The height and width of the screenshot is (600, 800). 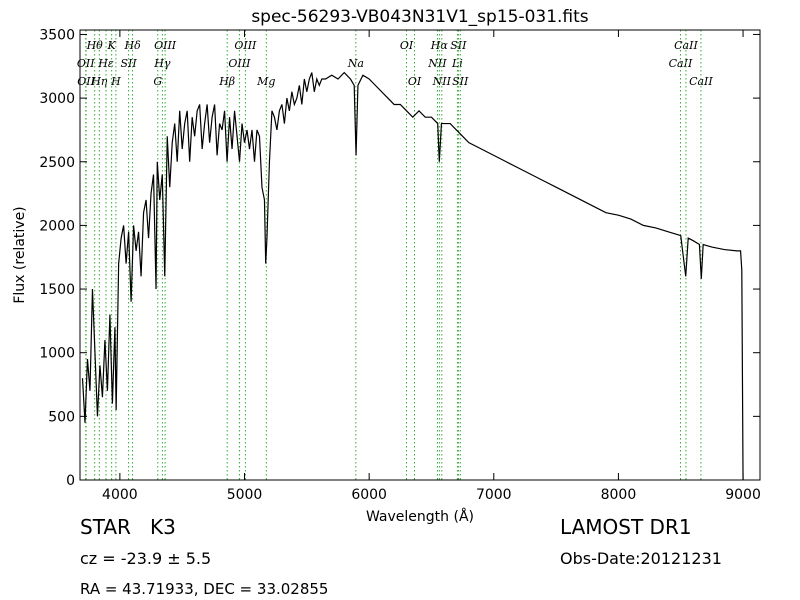 I want to click on spectral-line-label: Na, so click(x=355, y=63).